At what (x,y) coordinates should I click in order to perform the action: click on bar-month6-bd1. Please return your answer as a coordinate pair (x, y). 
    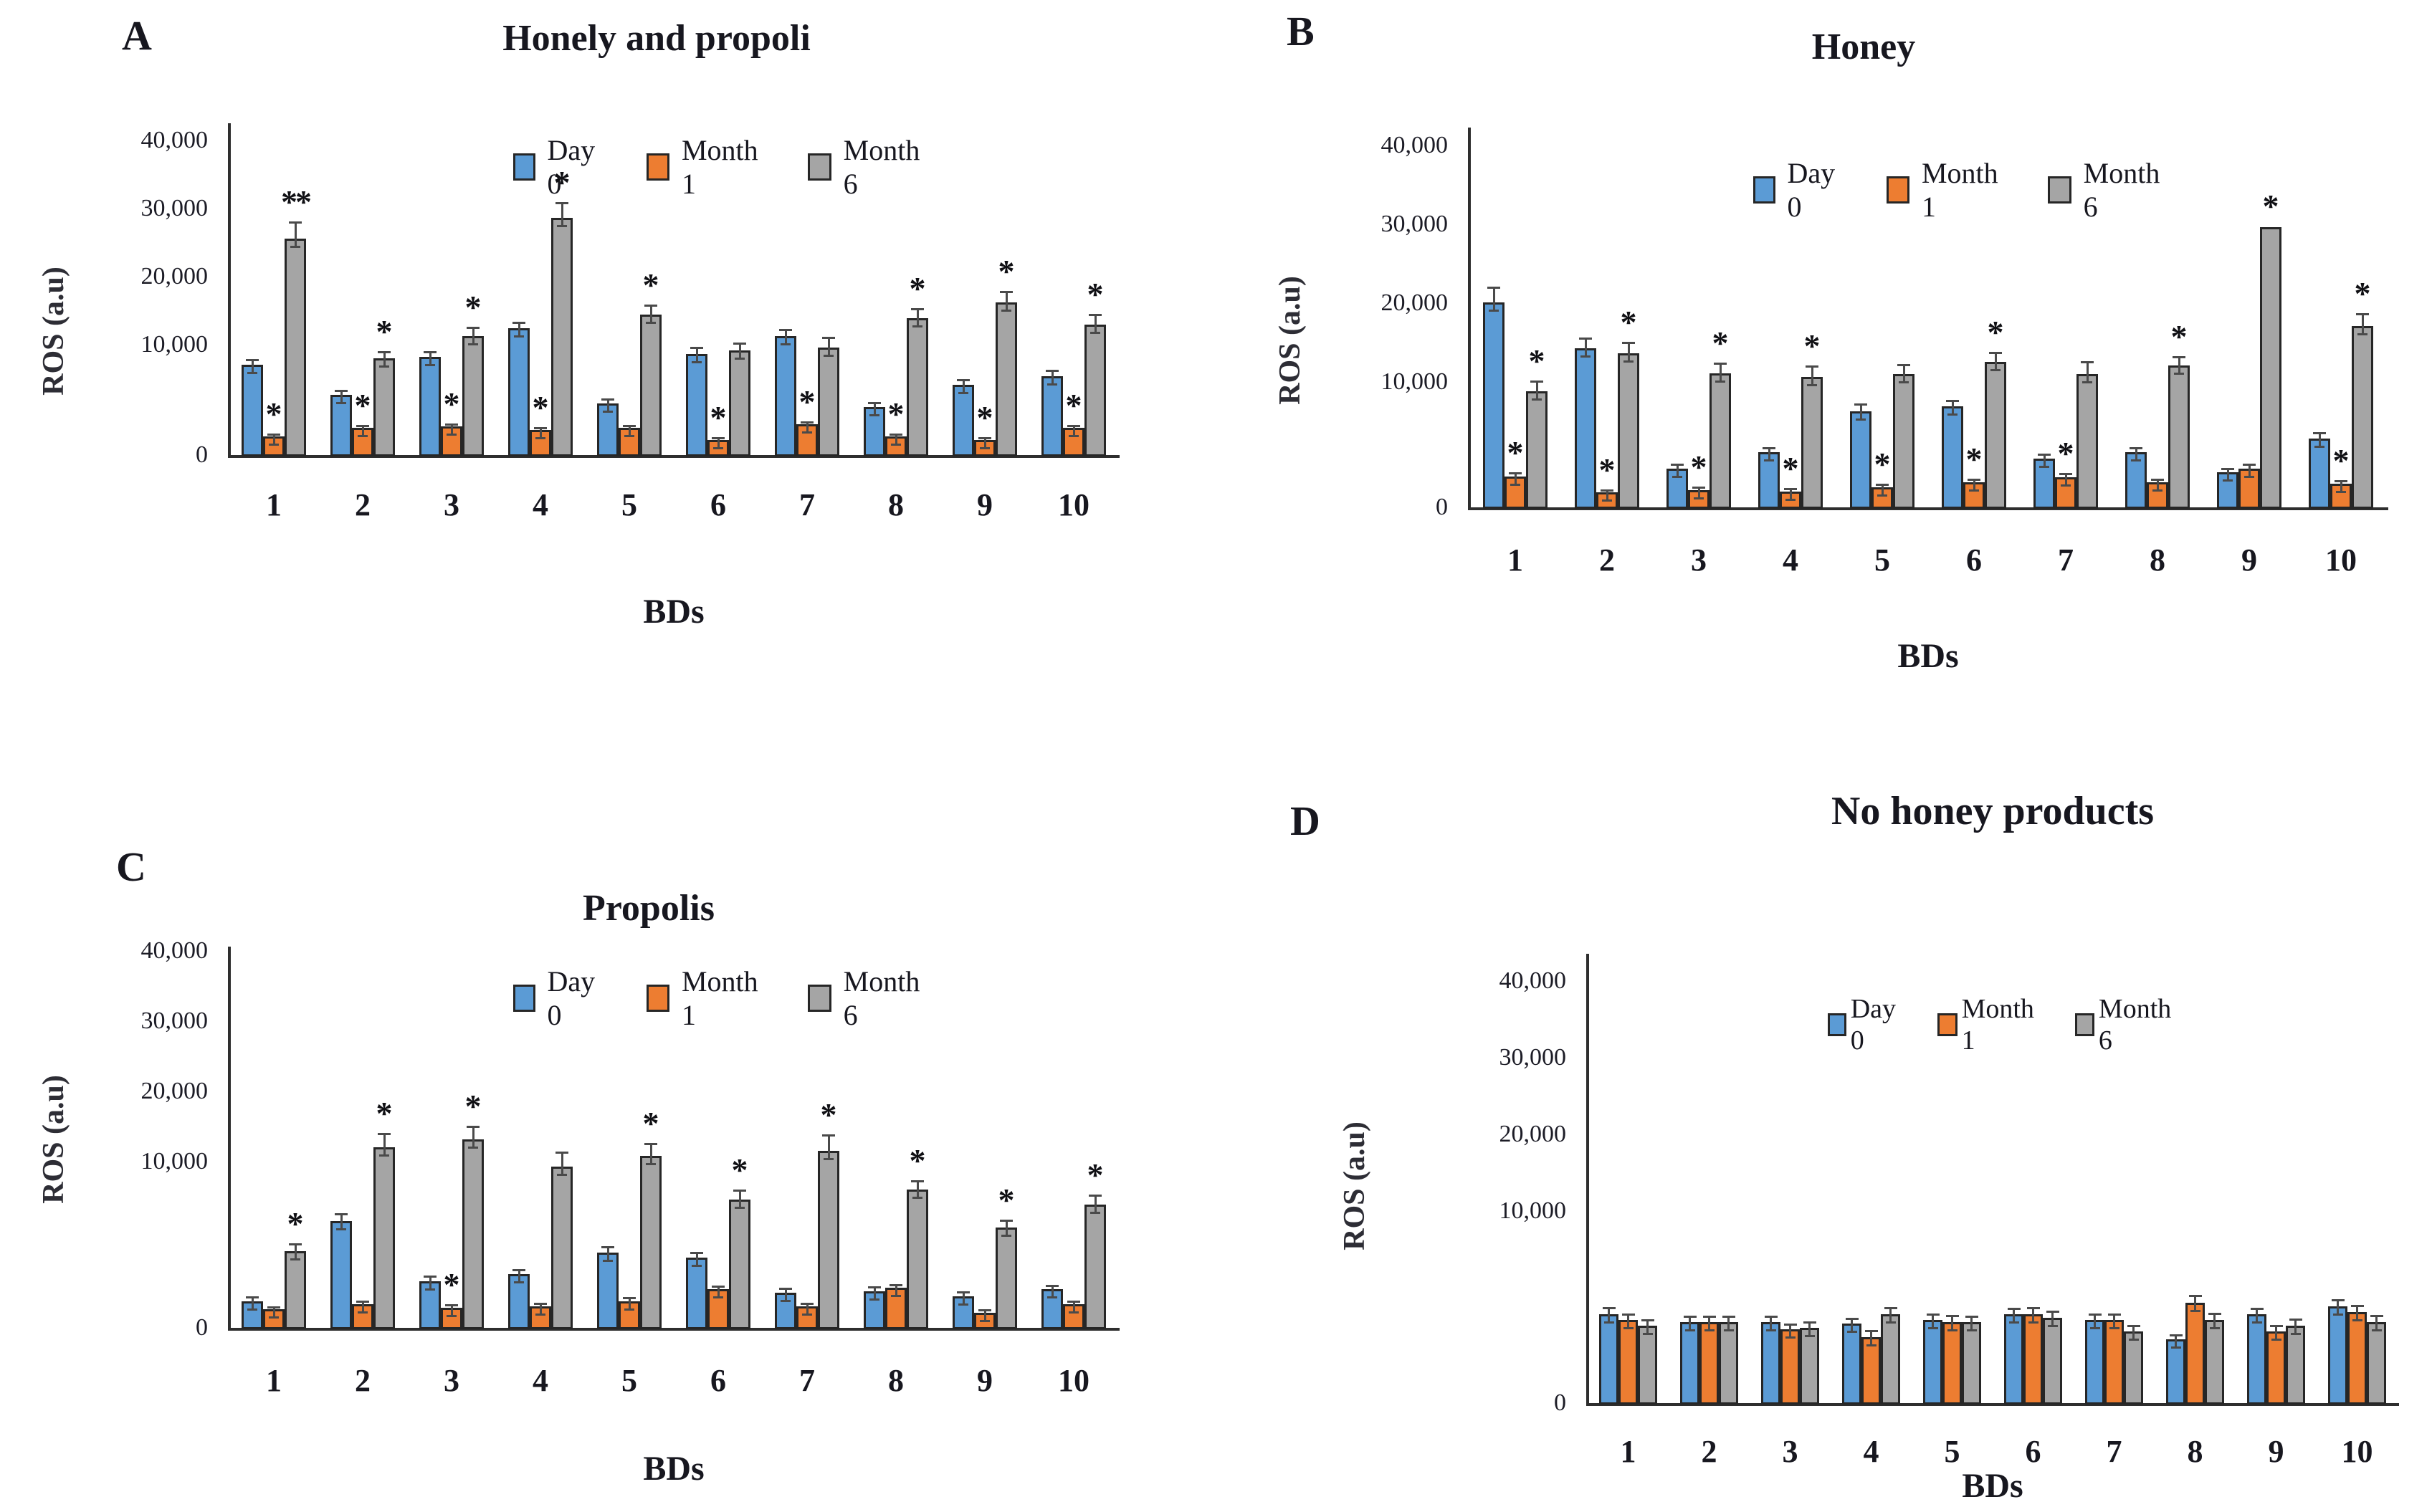
    Looking at the image, I should click on (295, 1289).